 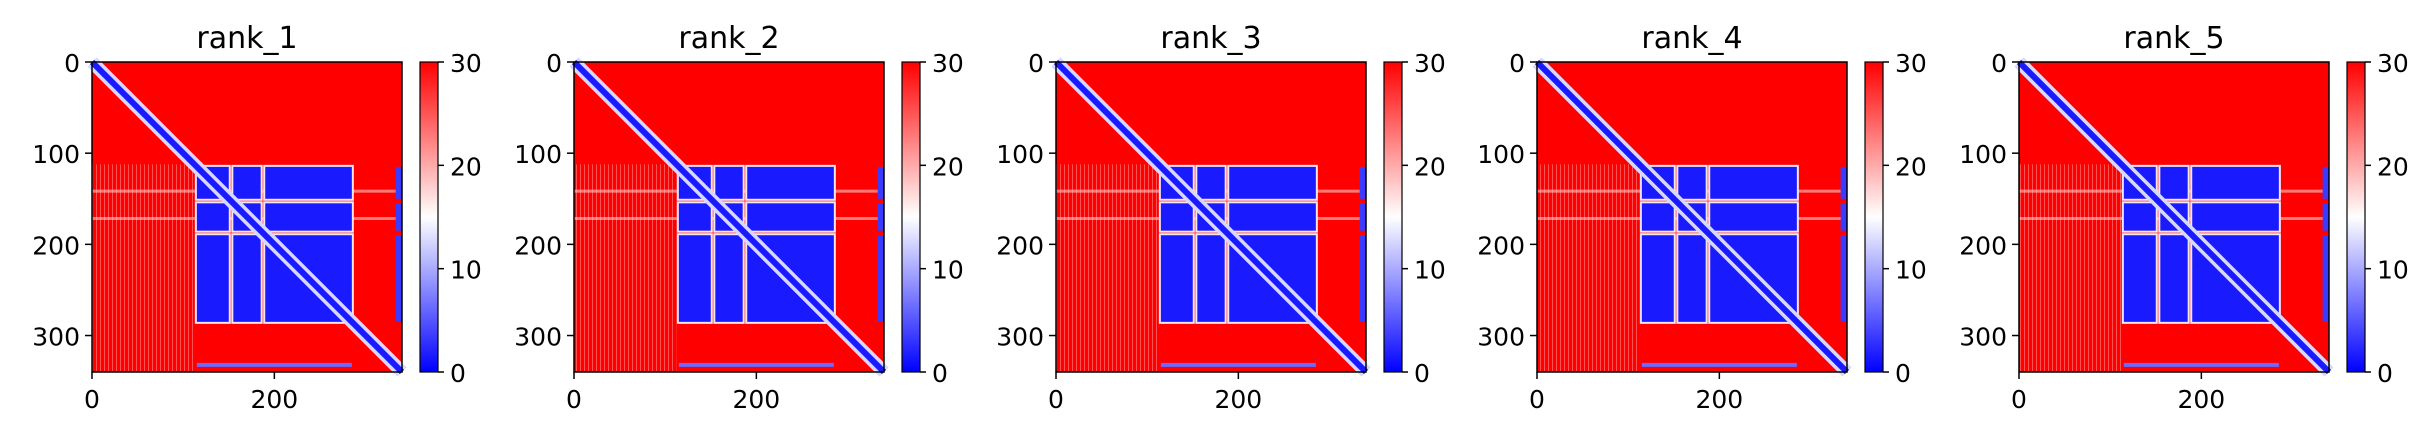 What do you see at coordinates (2173, 38) in the screenshot?
I see `panel-title: rank_5` at bounding box center [2173, 38].